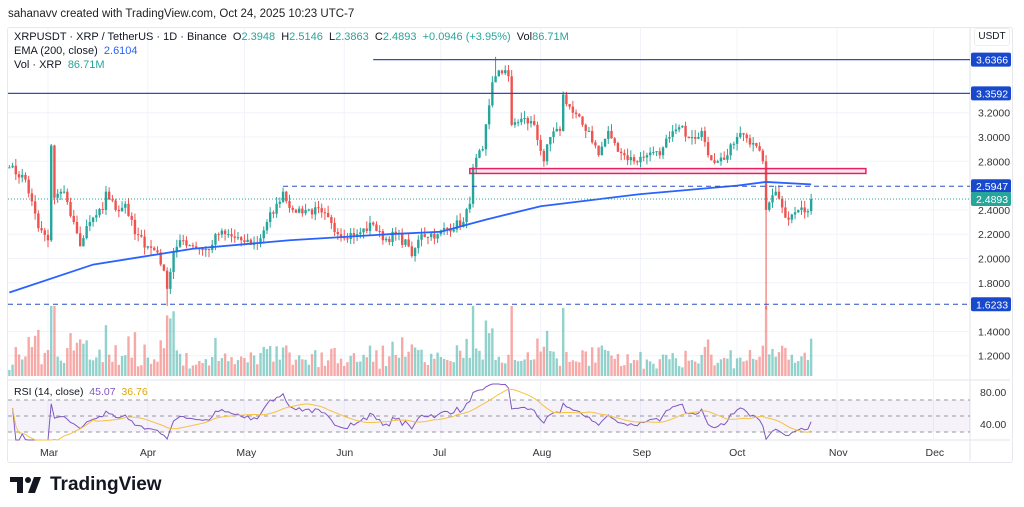 This screenshot has width=1024, height=507. Describe the element at coordinates (291, 51) in the screenshot. I see `ema-legend: EMA (200, close) 2.6104` at that location.